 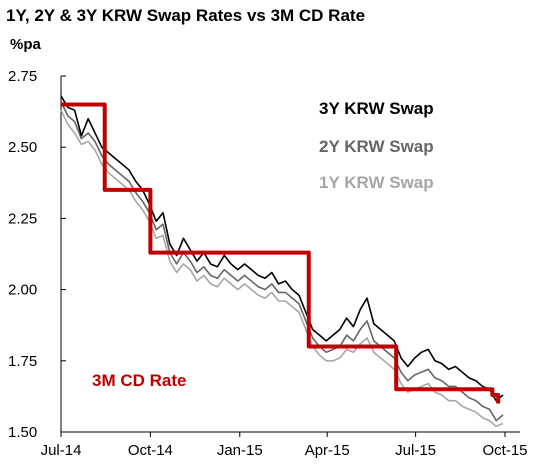 I want to click on cd-rate-annotation: 3M CD Rate, so click(x=139, y=380).